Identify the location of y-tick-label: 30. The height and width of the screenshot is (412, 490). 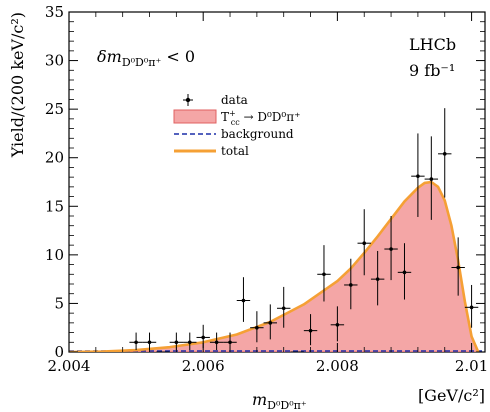
(54, 61).